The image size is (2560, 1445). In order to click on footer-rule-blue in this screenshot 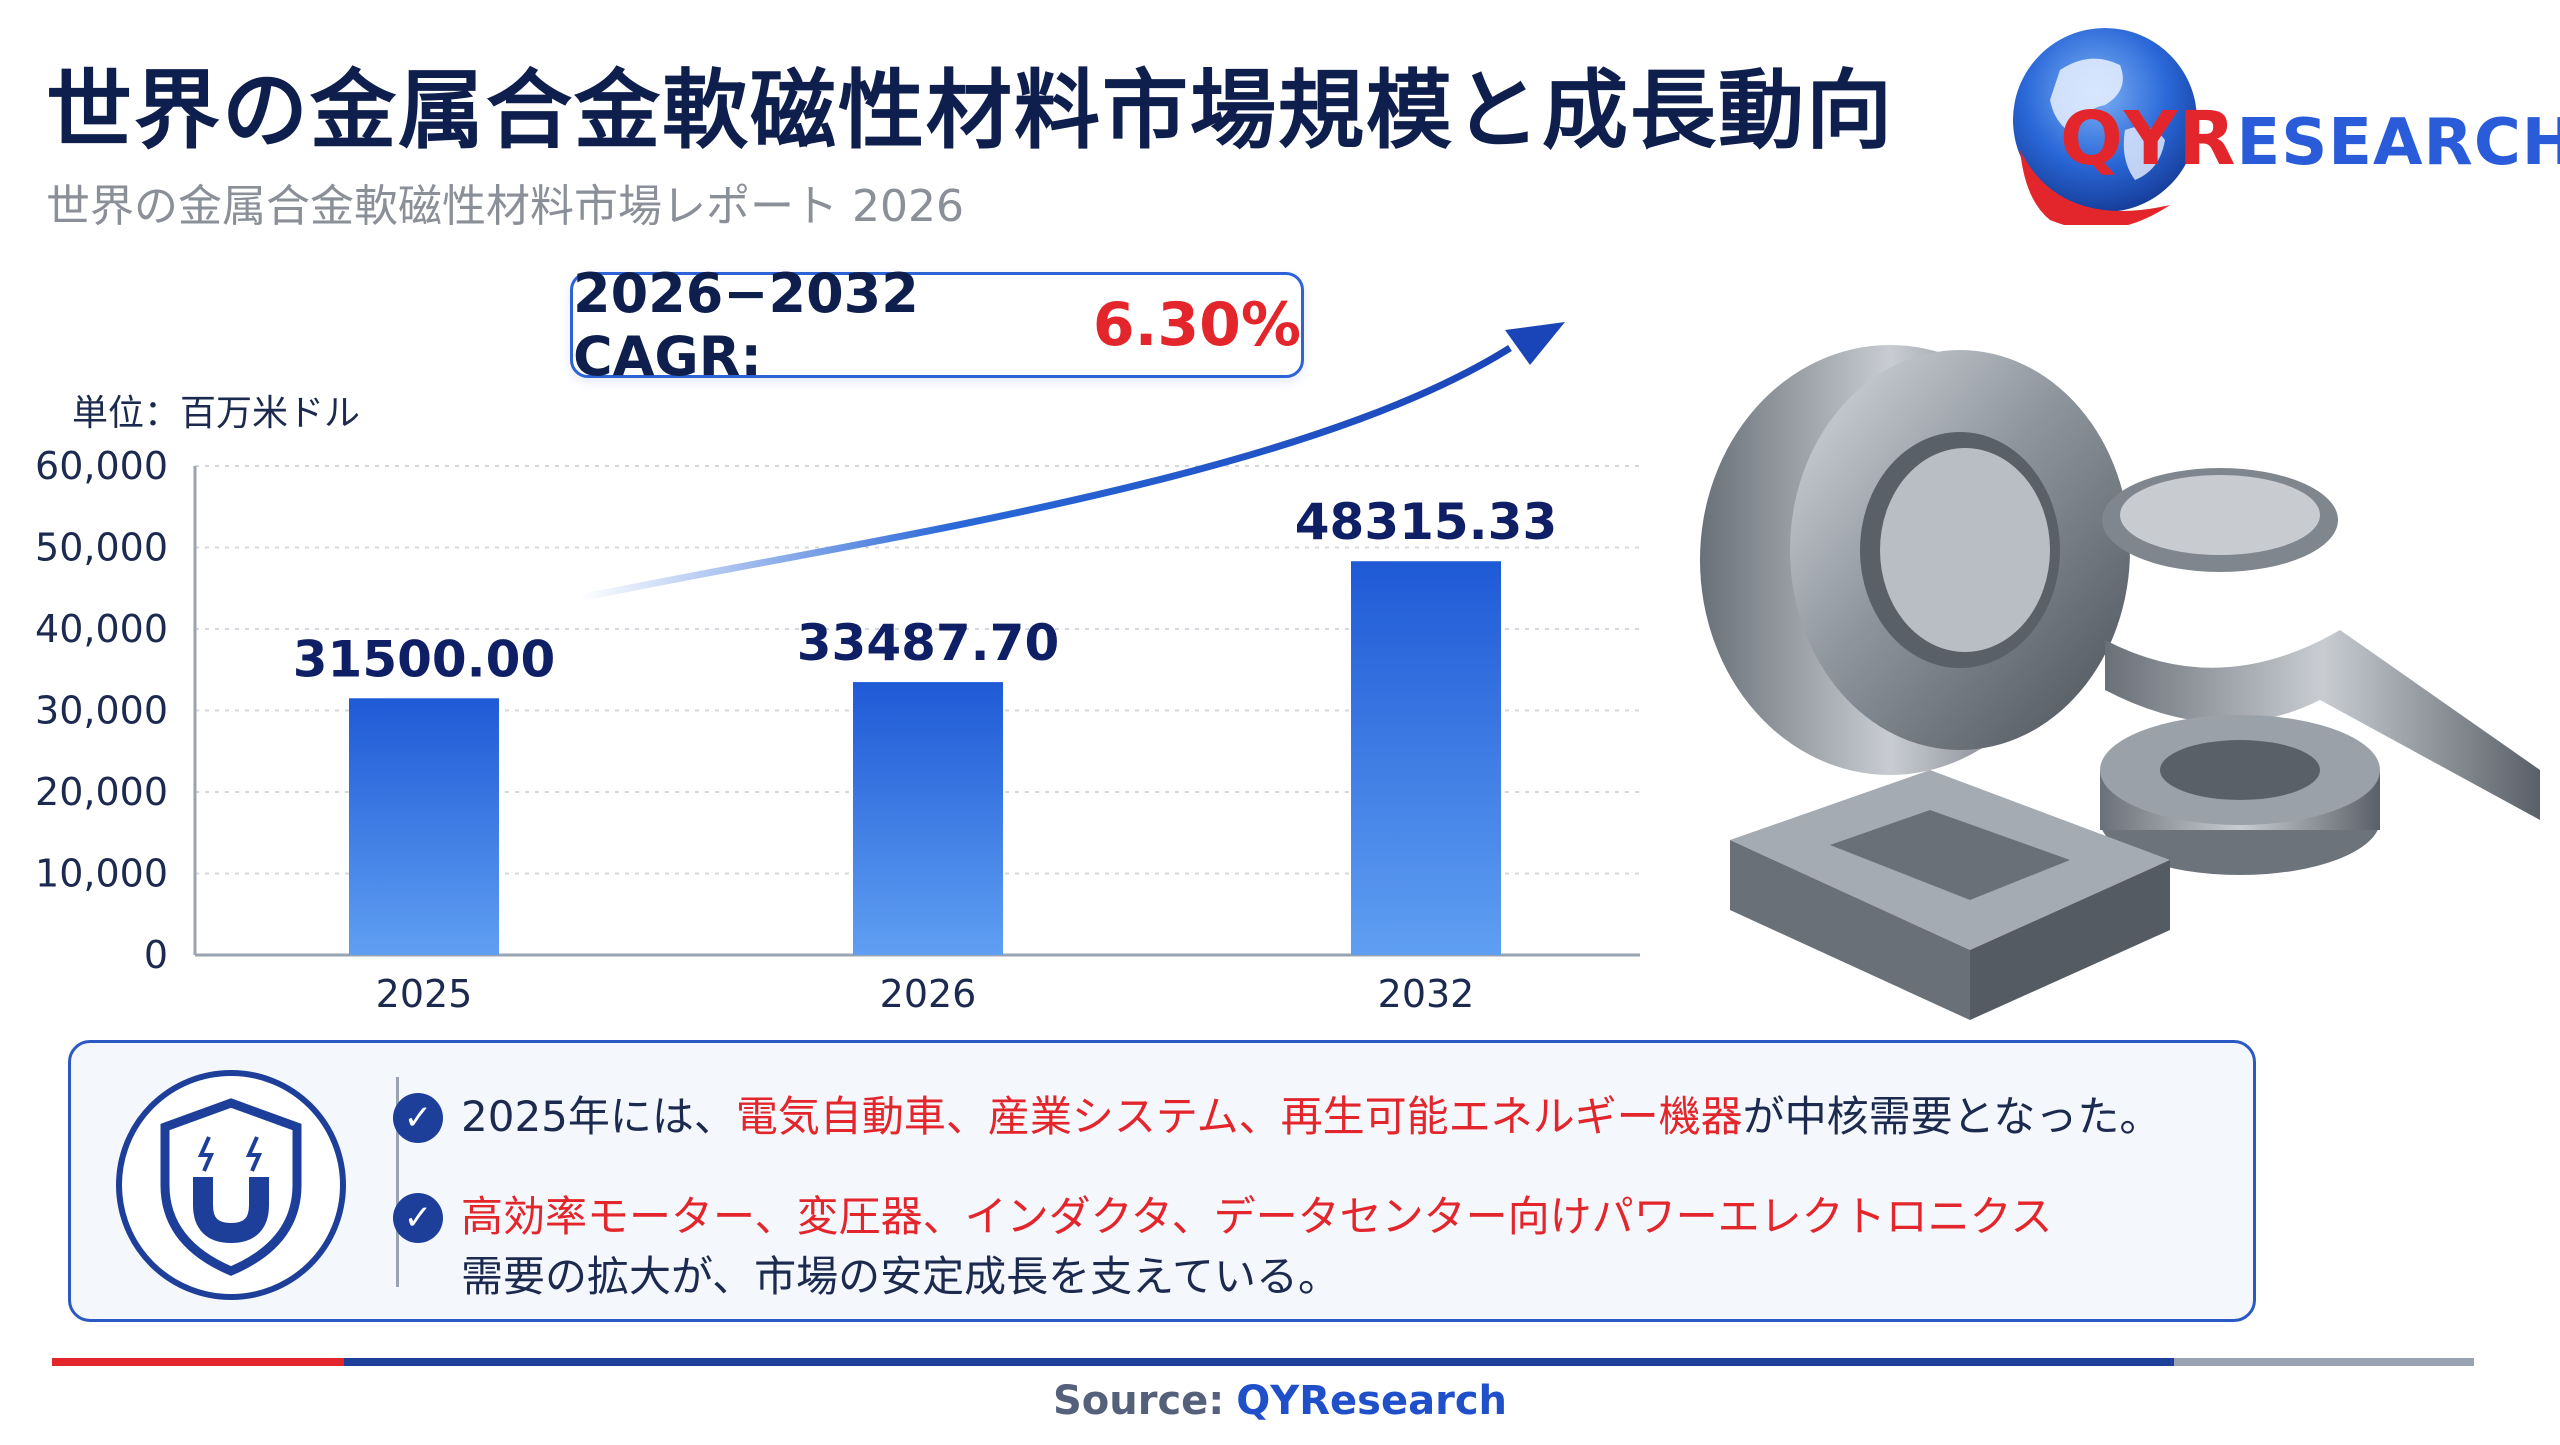, I will do `click(1259, 1362)`.